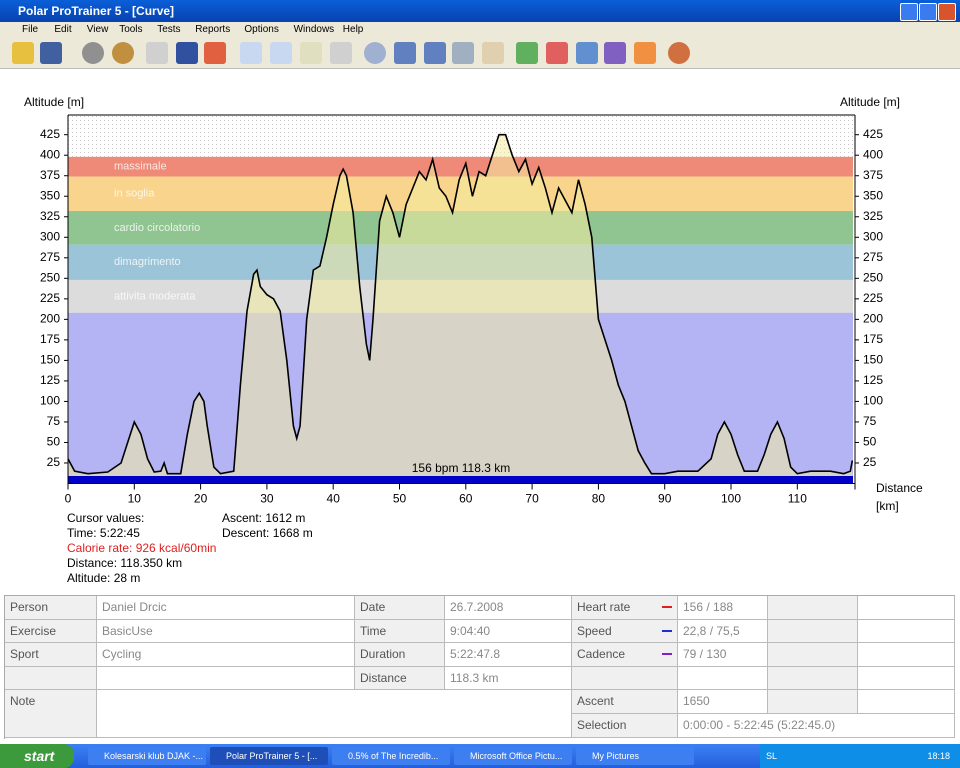 The image size is (960, 768). What do you see at coordinates (124, 563) in the screenshot?
I see `cursor-distance: Distance: 118.350 km` at bounding box center [124, 563].